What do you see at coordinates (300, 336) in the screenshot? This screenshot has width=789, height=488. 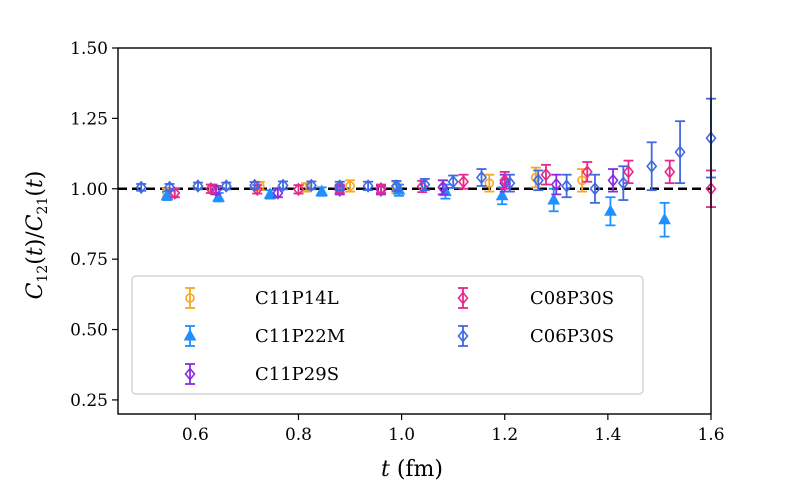 I see `legend-label: C11P22M` at bounding box center [300, 336].